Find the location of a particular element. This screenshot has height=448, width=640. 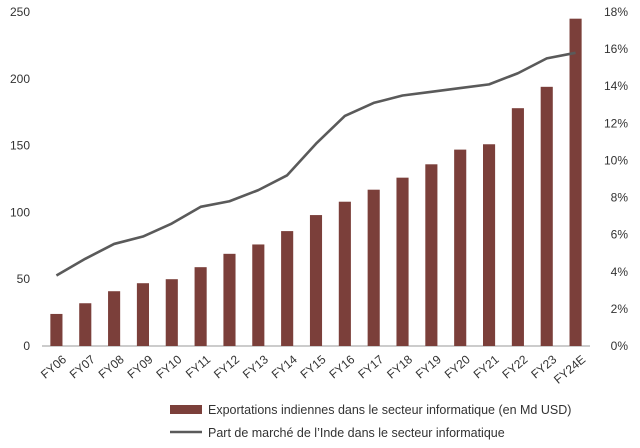

legend-bar-swatch is located at coordinates (186, 409).